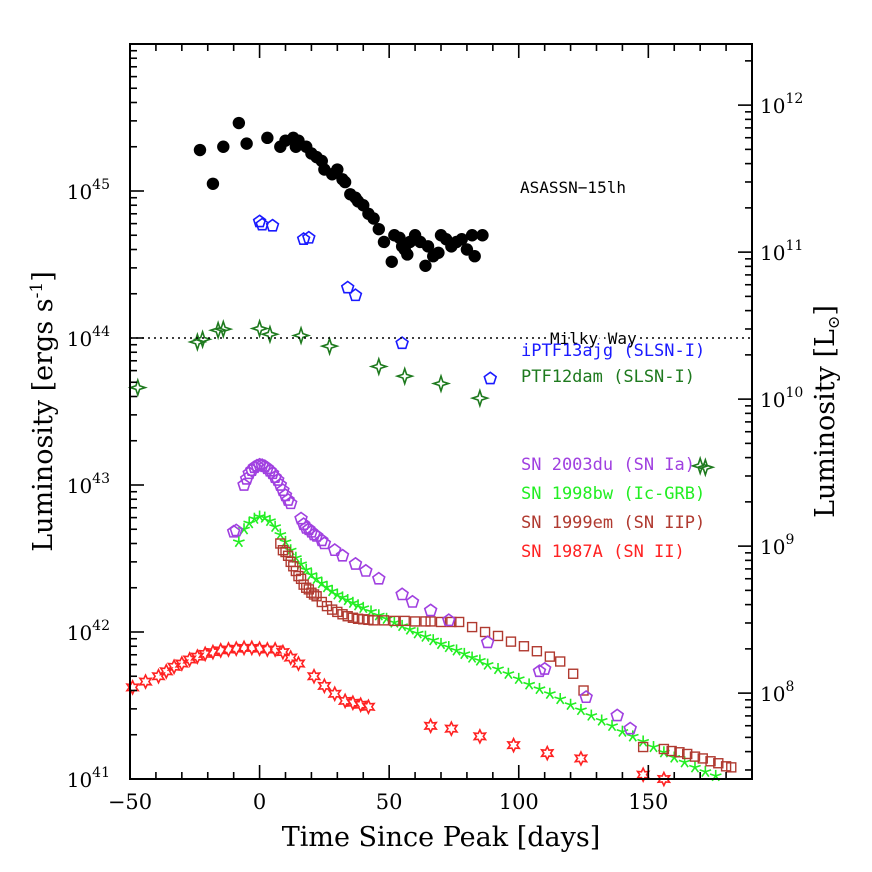  Describe the element at coordinates (375, 299) in the screenshot. I see `series-iptf13ajg-slsn-i-` at that location.